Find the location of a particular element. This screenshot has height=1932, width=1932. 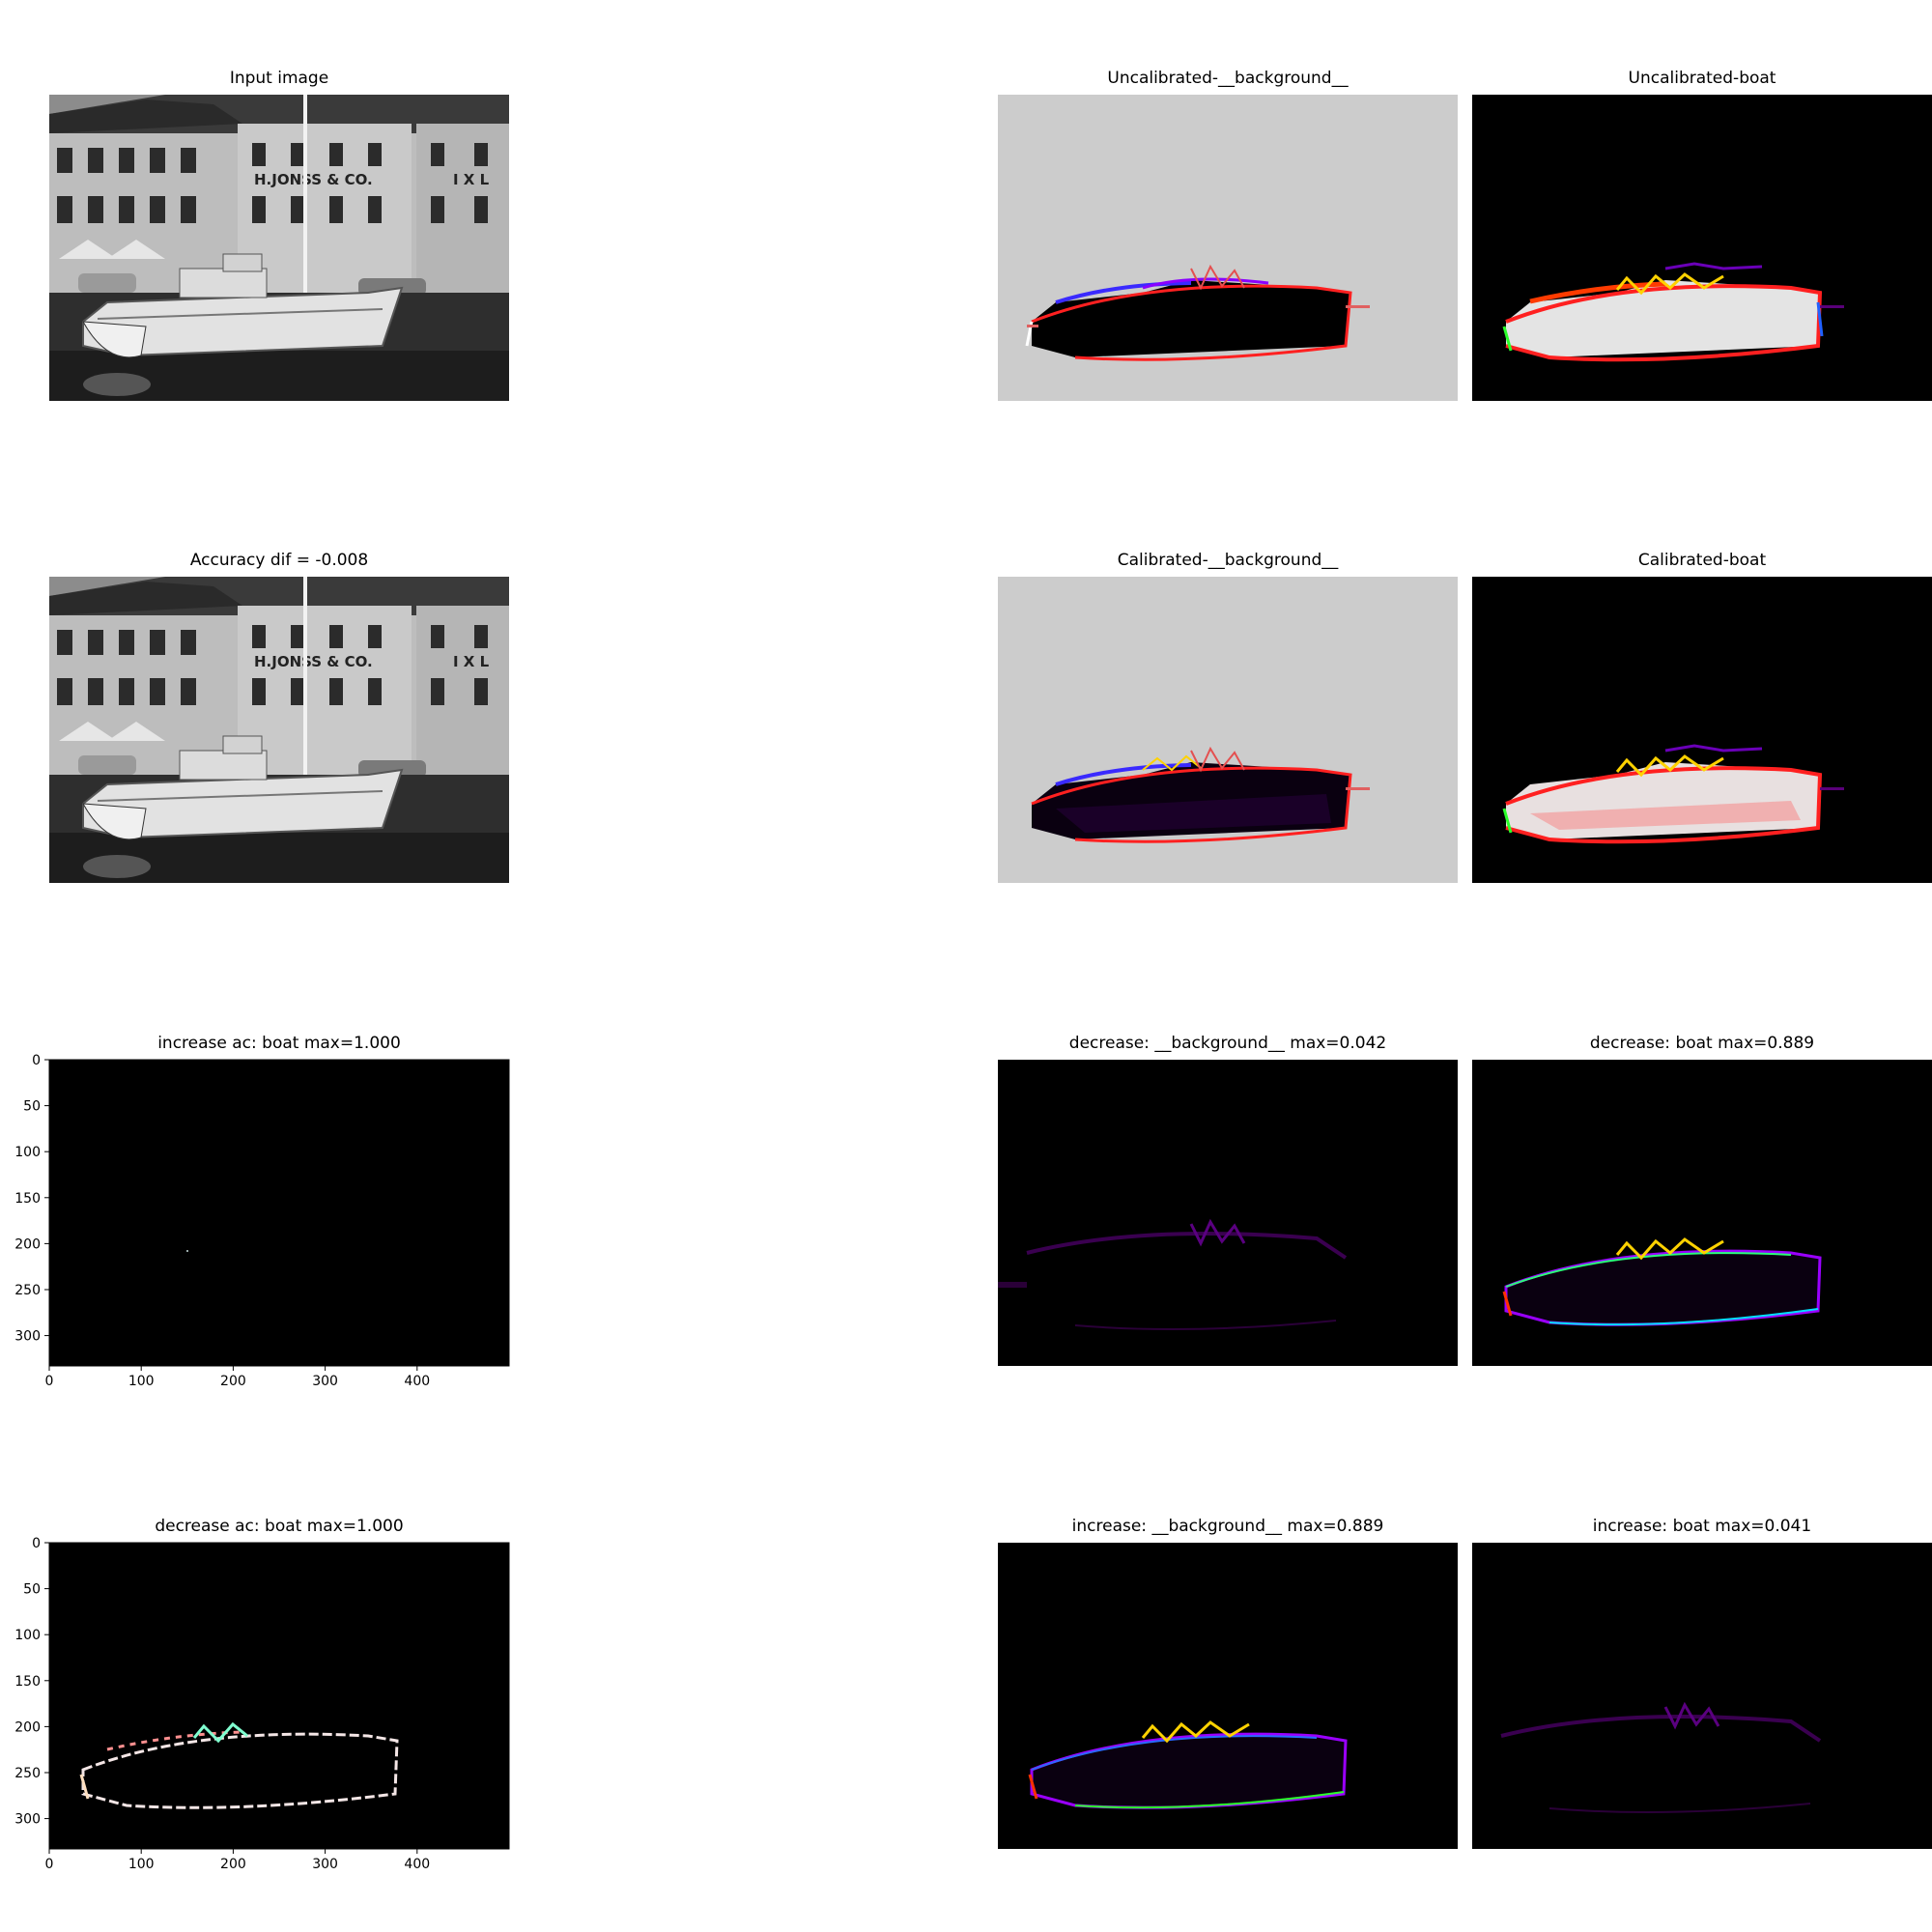

panel-calibrated-background: Calibrated-__background__ is located at coordinates (1228, 717).